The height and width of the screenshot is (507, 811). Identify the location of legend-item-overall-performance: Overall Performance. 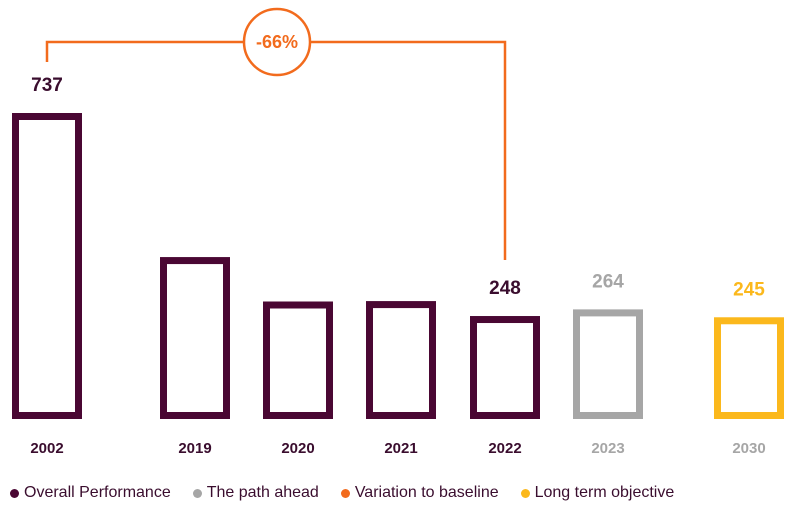
(90, 493).